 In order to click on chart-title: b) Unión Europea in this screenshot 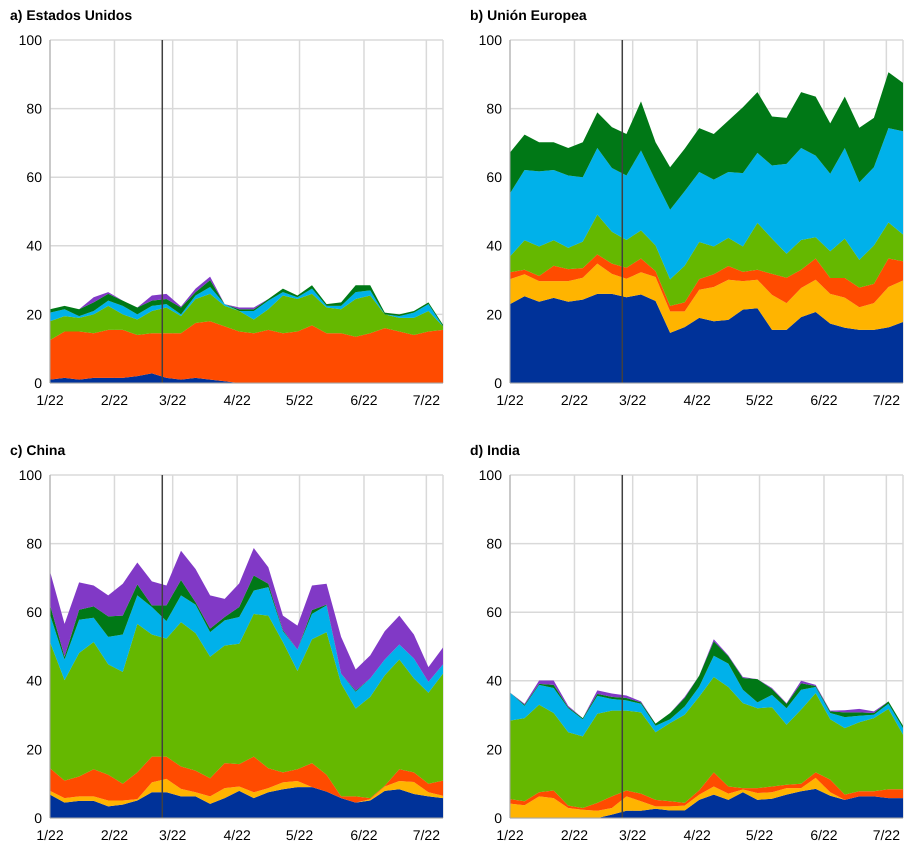, I will do `click(528, 15)`.